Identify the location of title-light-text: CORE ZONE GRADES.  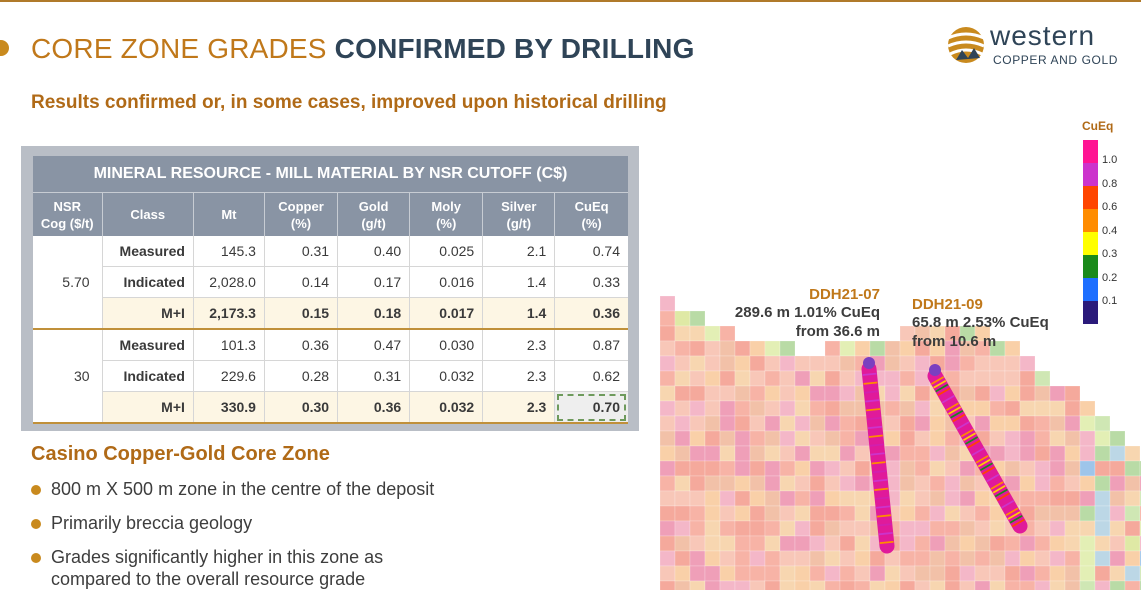
(183, 48).